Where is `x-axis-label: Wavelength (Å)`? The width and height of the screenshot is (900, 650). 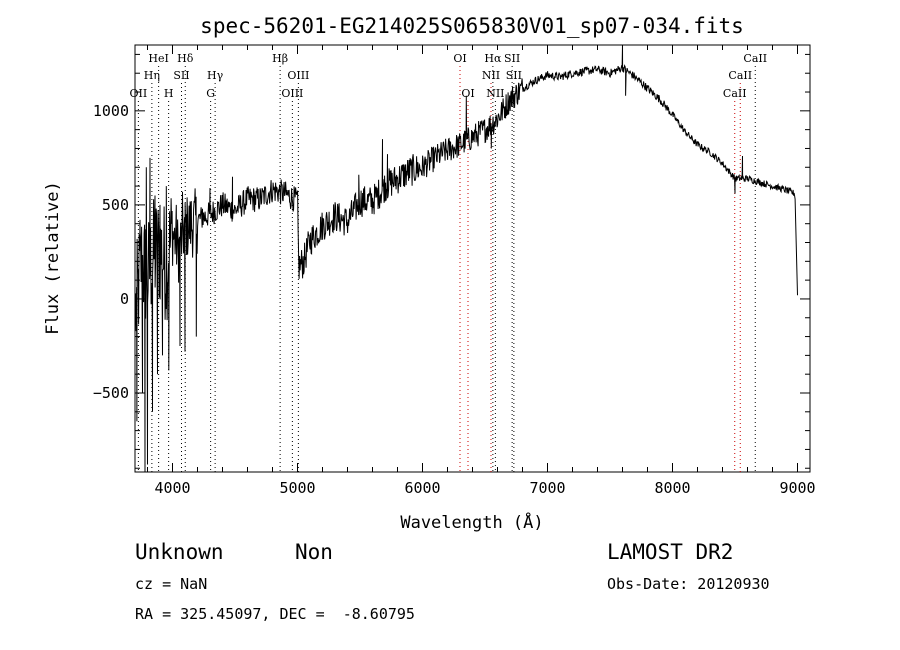
x-axis-label: Wavelength (Å) is located at coordinates (471, 522).